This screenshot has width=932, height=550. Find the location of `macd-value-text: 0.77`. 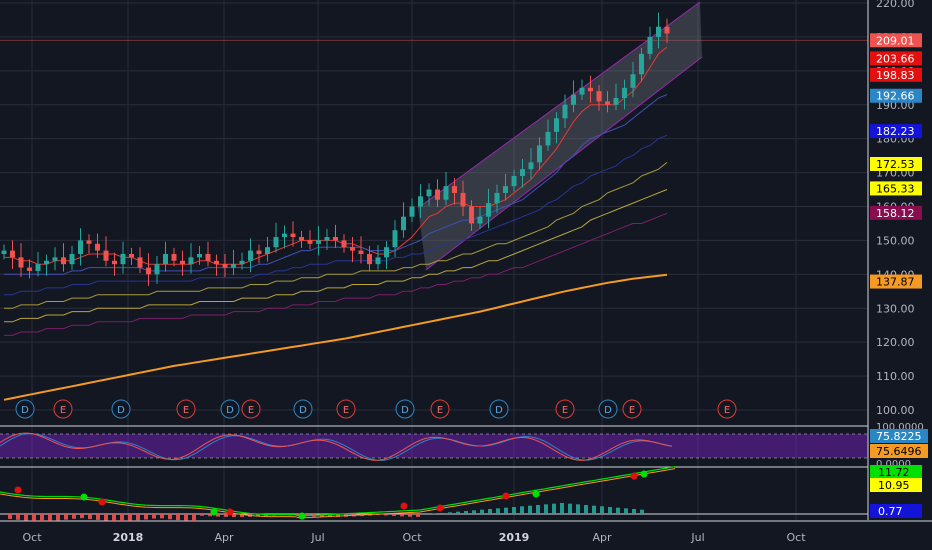

macd-value-text: 0.77 is located at coordinates (890, 511).